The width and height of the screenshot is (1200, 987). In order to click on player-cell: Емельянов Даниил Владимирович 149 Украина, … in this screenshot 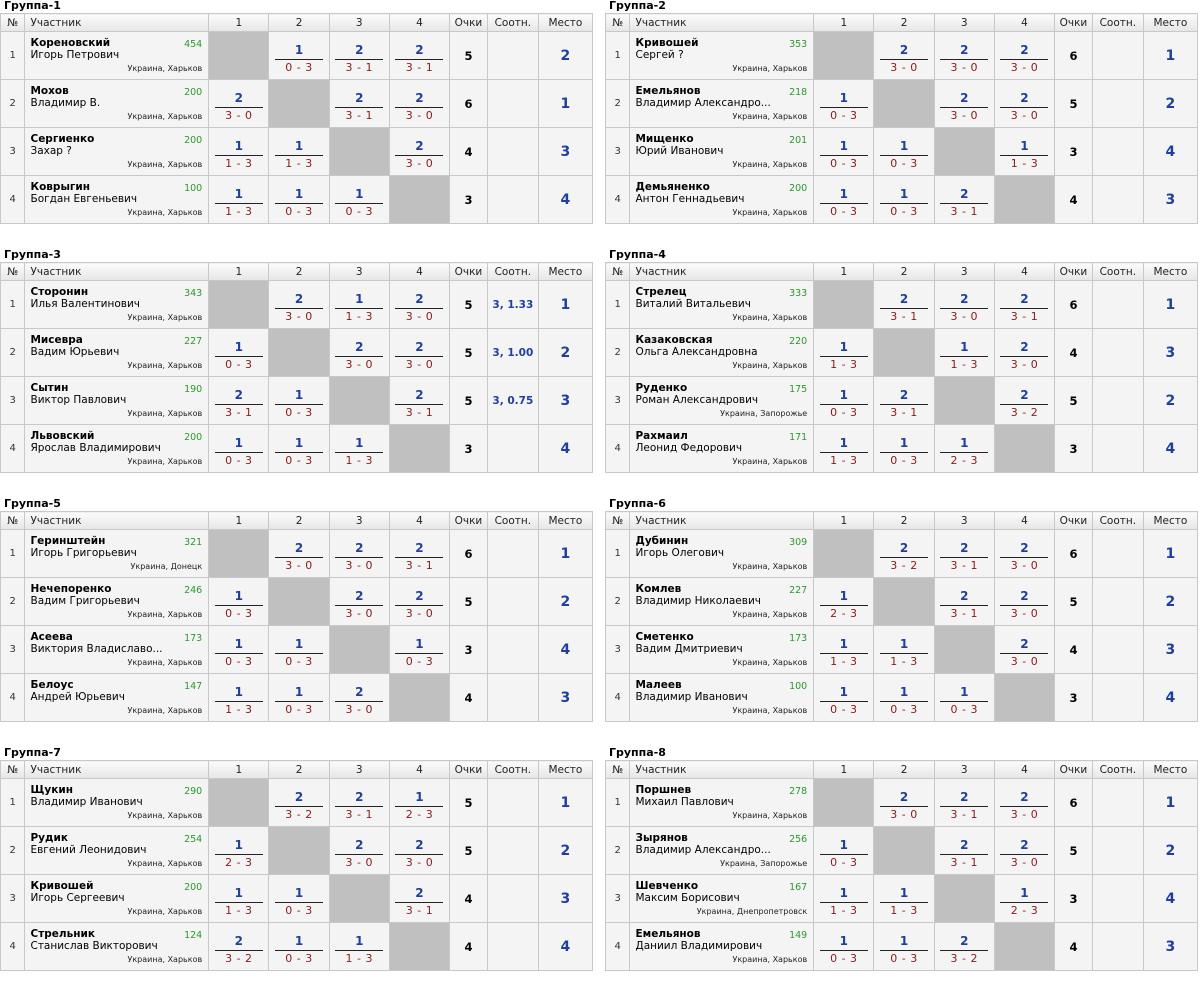, I will do `click(722, 946)`.